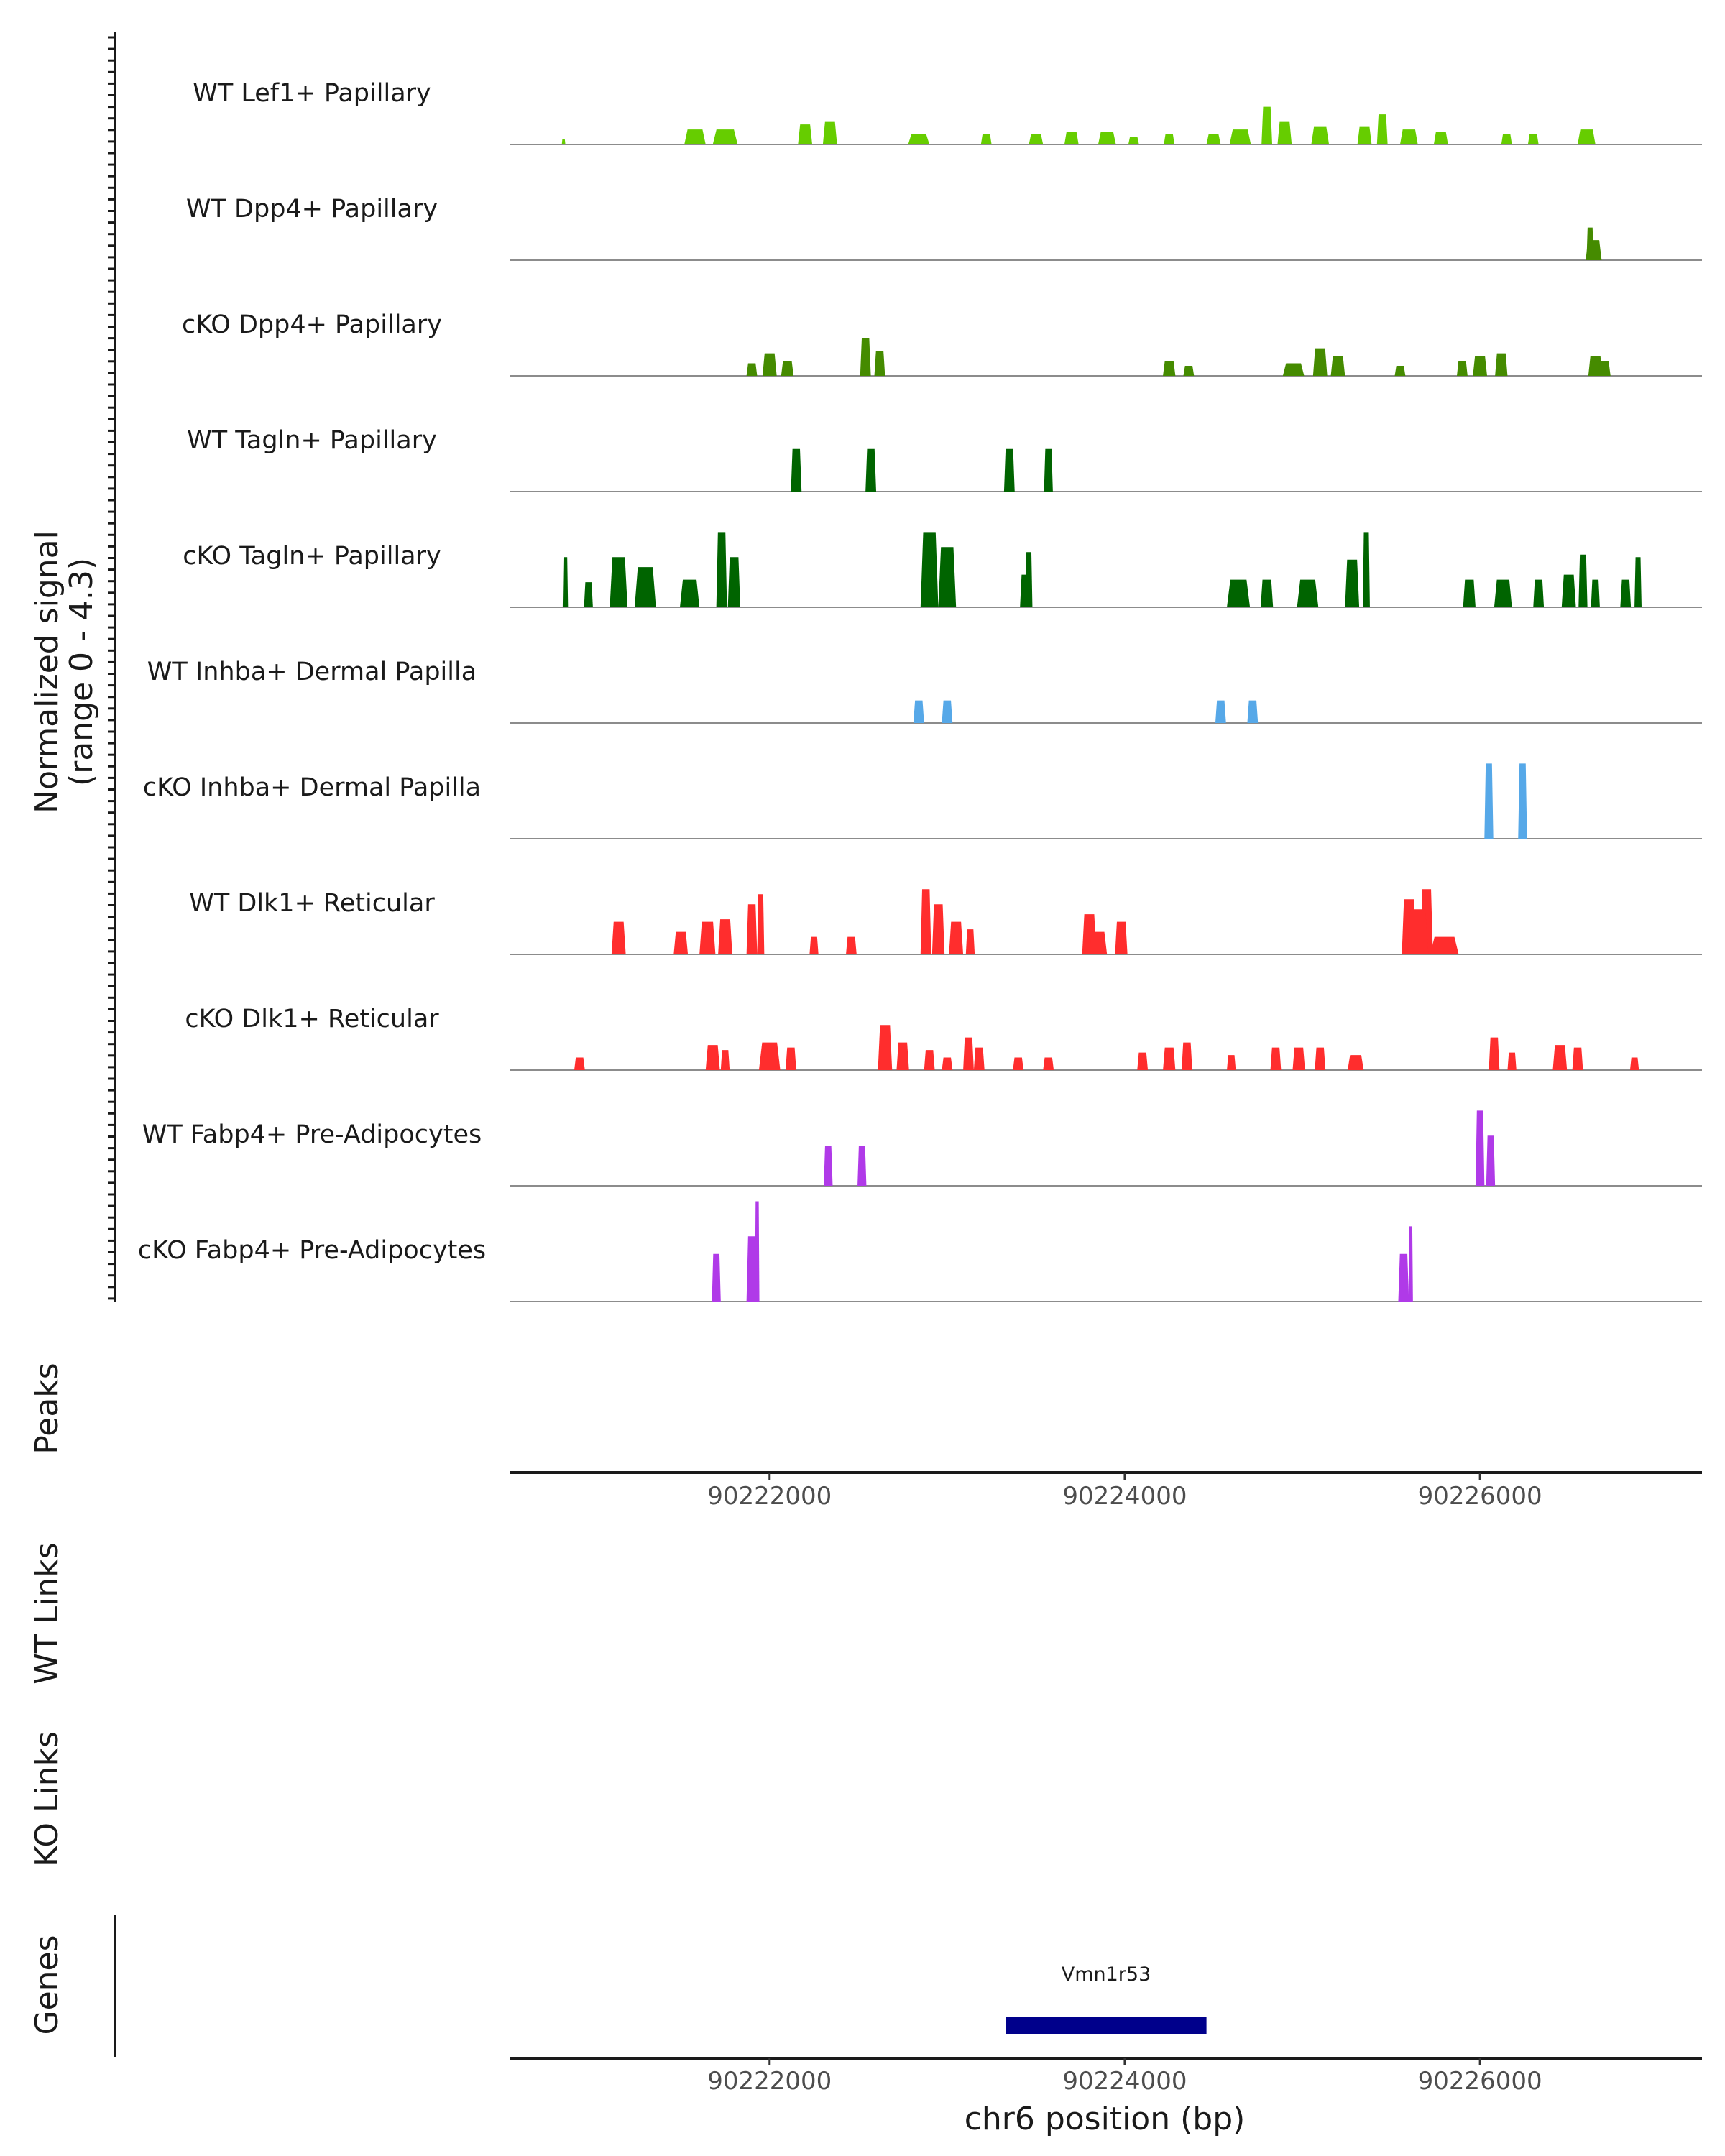 The image size is (1725, 2156). Describe the element at coordinates (47, 1409) in the screenshot. I see `peaks-panel-title: Peaks` at that location.